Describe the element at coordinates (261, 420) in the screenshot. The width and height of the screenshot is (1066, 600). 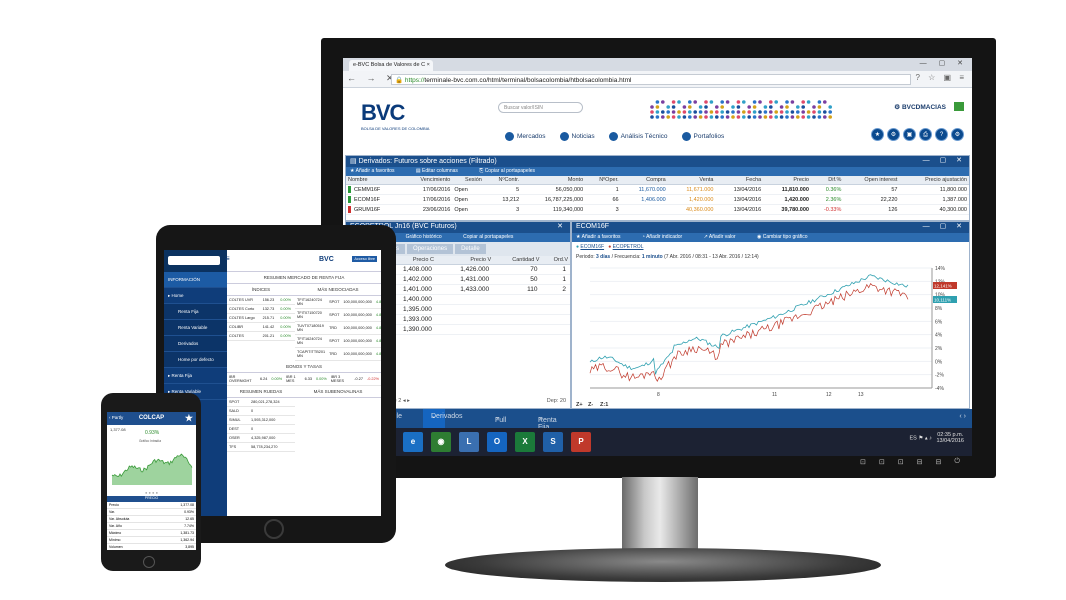
I see `table-row: SIMUL 1,593,312,000` at that location.